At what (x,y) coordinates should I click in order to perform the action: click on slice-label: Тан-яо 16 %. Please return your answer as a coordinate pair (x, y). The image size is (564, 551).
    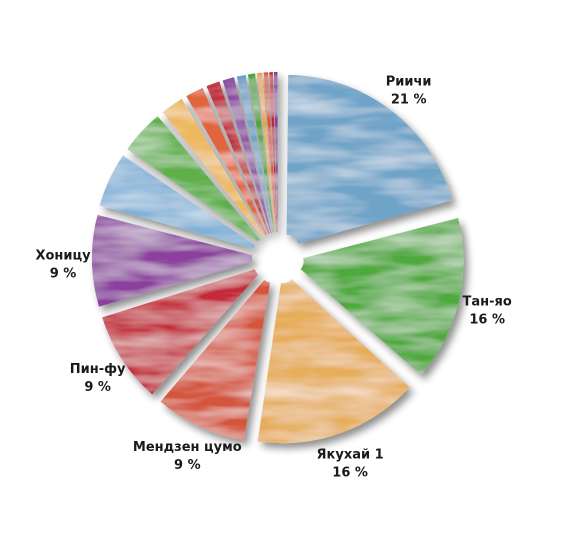
    Looking at the image, I should click on (487, 311).